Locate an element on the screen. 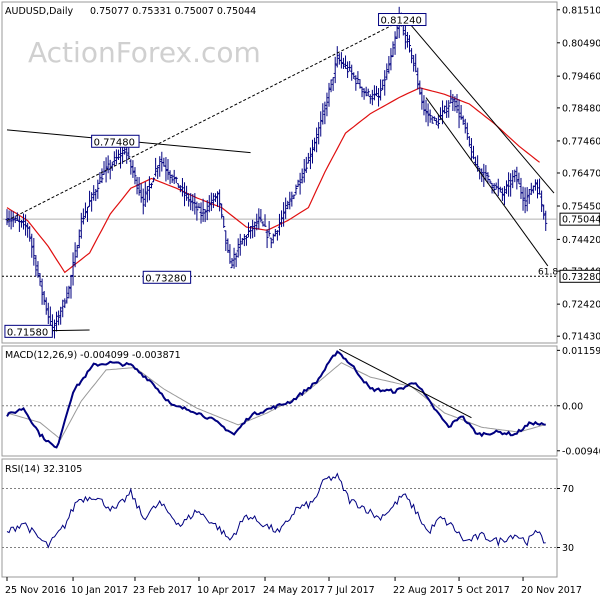  time-tick-label: 25 Nov 2016 is located at coordinates (35, 590).